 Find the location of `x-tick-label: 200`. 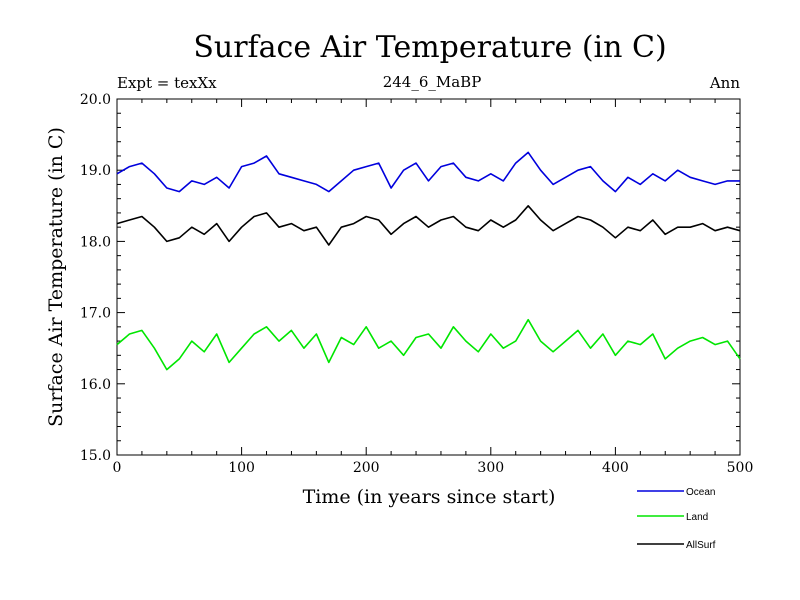

x-tick-label: 200 is located at coordinates (366, 468).